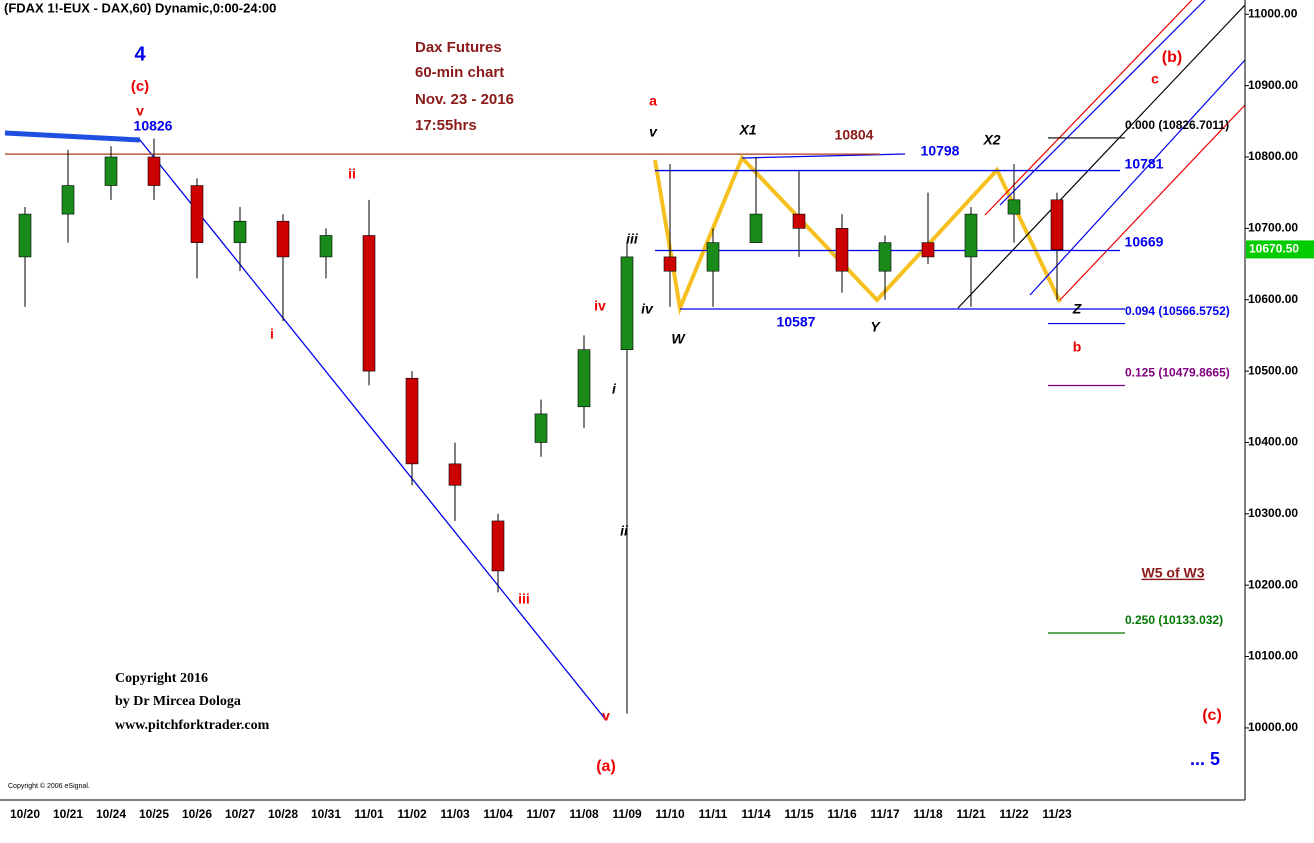 The width and height of the screenshot is (1314, 843). What do you see at coordinates (1273, 85) in the screenshot?
I see `y-tick-label: 10900.00` at bounding box center [1273, 85].